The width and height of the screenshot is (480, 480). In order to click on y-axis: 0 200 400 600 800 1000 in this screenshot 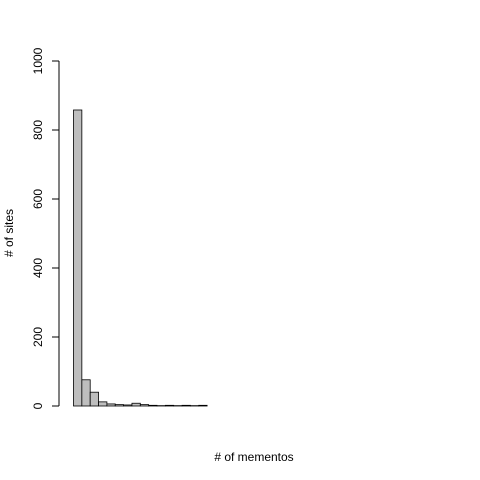, I will do `click(45, 228)`.